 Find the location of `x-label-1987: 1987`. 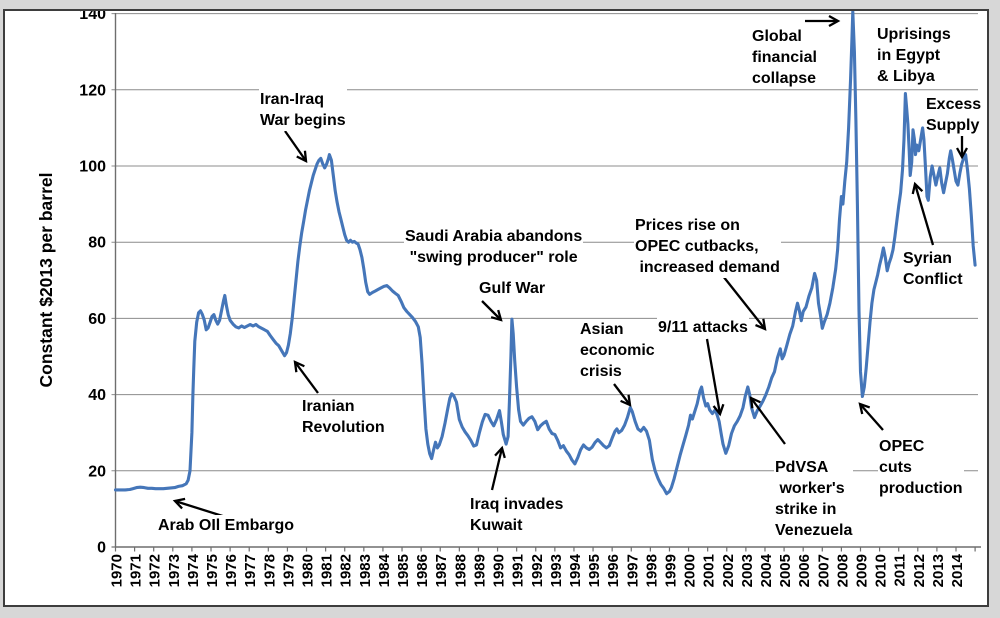

x-label-1987: 1987 is located at coordinates (441, 570).